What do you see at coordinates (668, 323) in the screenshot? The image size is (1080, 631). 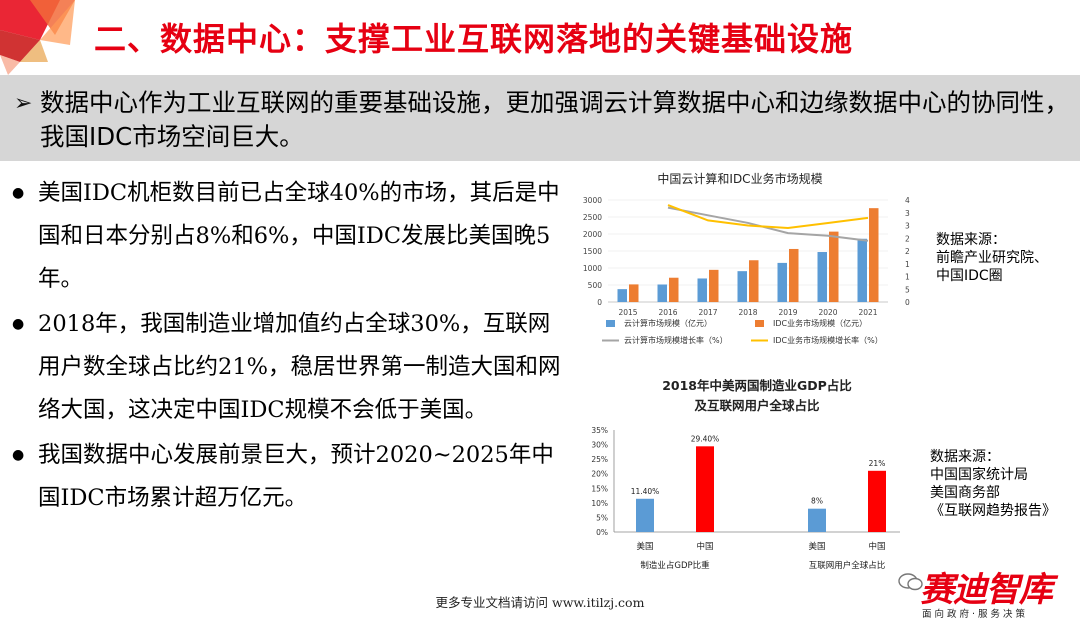 I see `legend-label: 云计算市场规模（亿元）` at bounding box center [668, 323].